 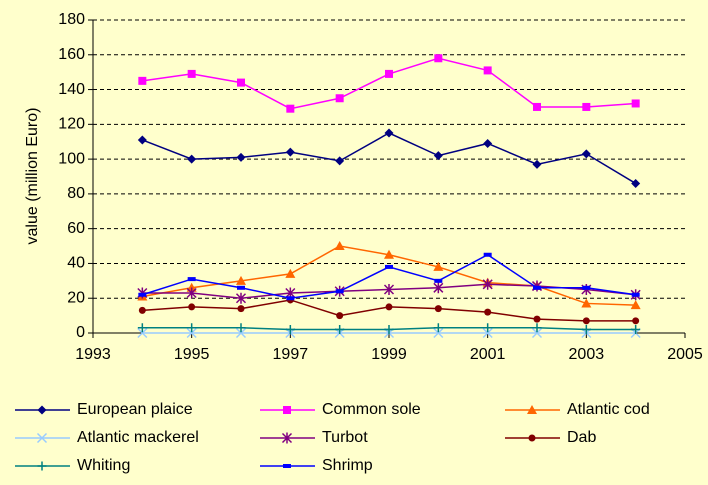 I want to click on y-tick-label: 140, so click(x=71, y=89).